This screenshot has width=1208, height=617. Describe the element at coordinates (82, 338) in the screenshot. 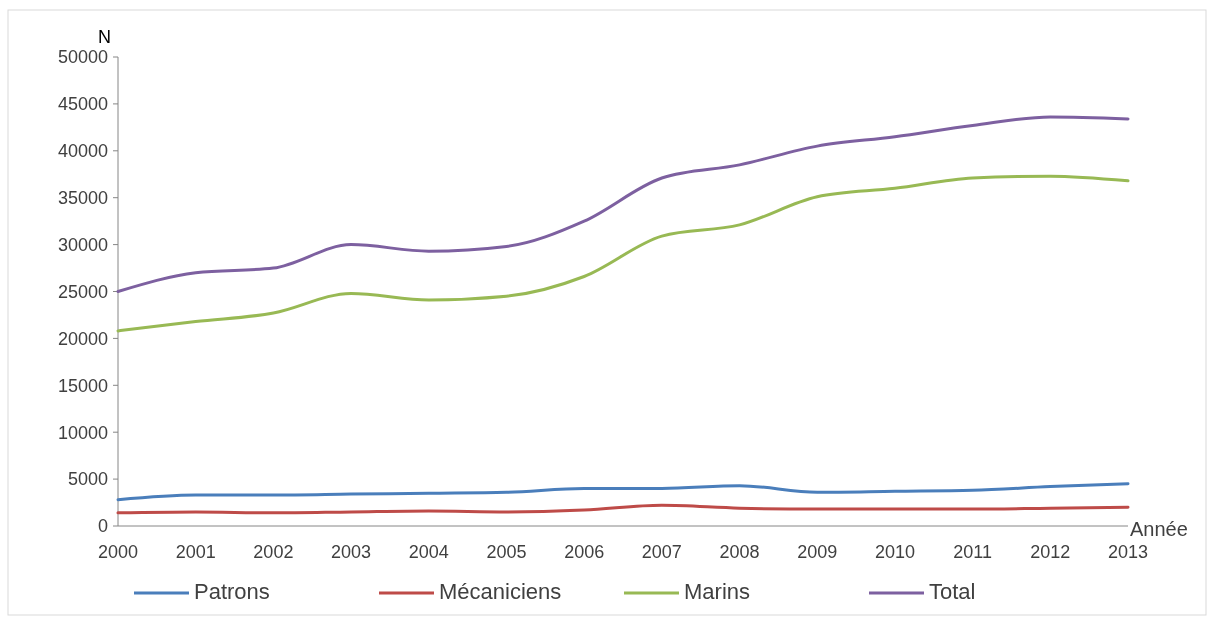

I see `y-tick-label: 20000` at that location.